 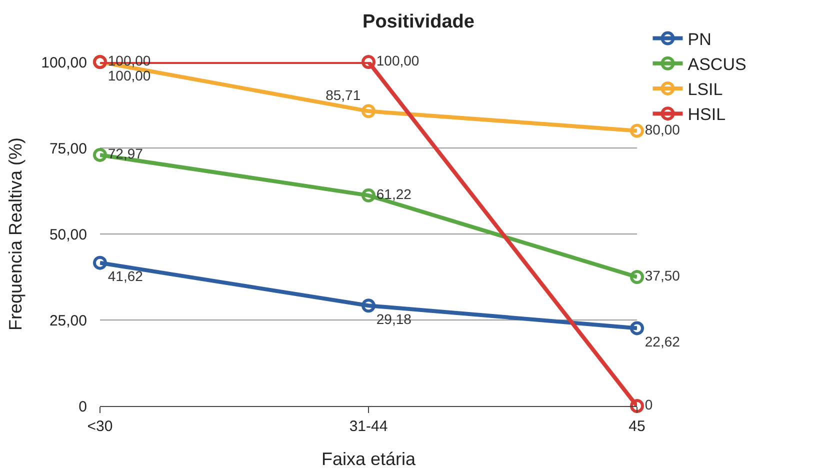 What do you see at coordinates (418, 22) in the screenshot?
I see `chart-title: Positividade` at bounding box center [418, 22].